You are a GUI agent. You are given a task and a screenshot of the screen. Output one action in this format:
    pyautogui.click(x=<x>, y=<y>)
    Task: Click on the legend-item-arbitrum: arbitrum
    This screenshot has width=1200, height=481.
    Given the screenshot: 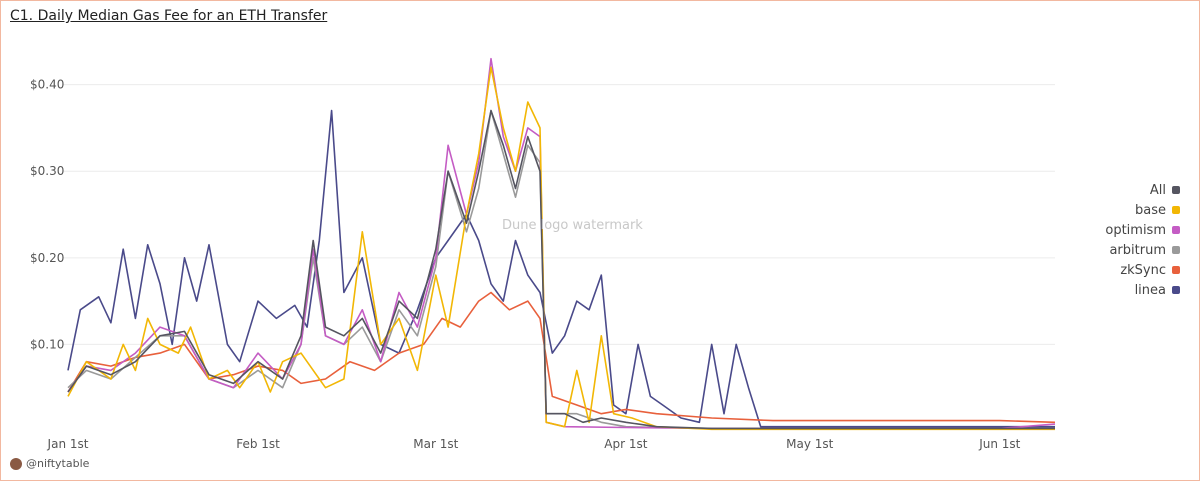 What is the action you would take?
    pyautogui.click(x=1142, y=250)
    